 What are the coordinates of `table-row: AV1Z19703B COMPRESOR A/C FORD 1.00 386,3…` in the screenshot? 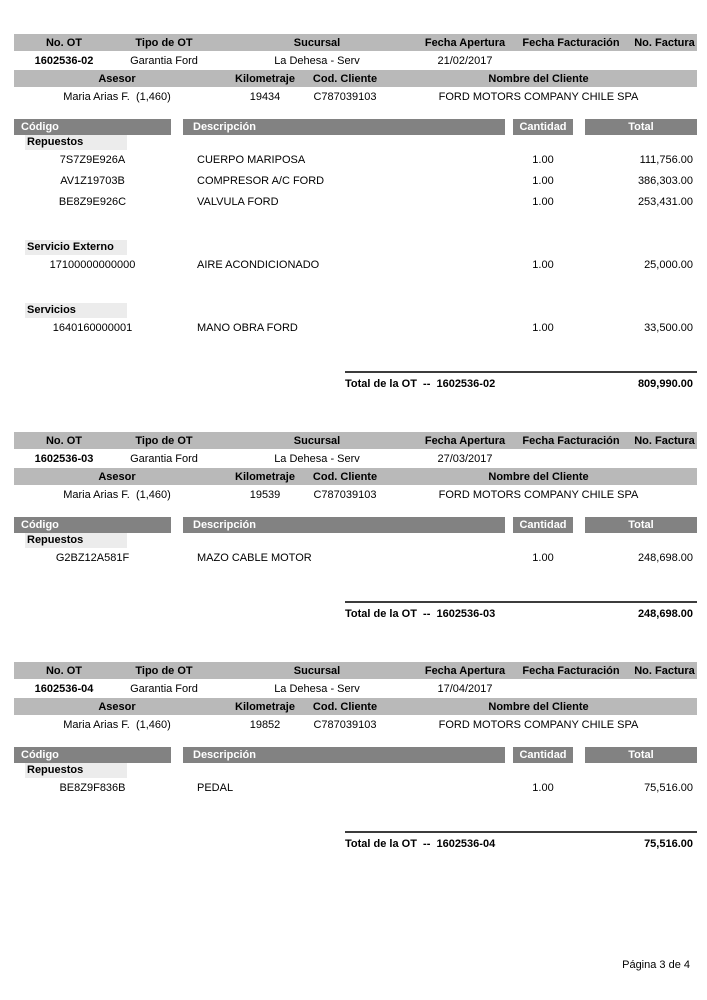 It's located at (355, 181).